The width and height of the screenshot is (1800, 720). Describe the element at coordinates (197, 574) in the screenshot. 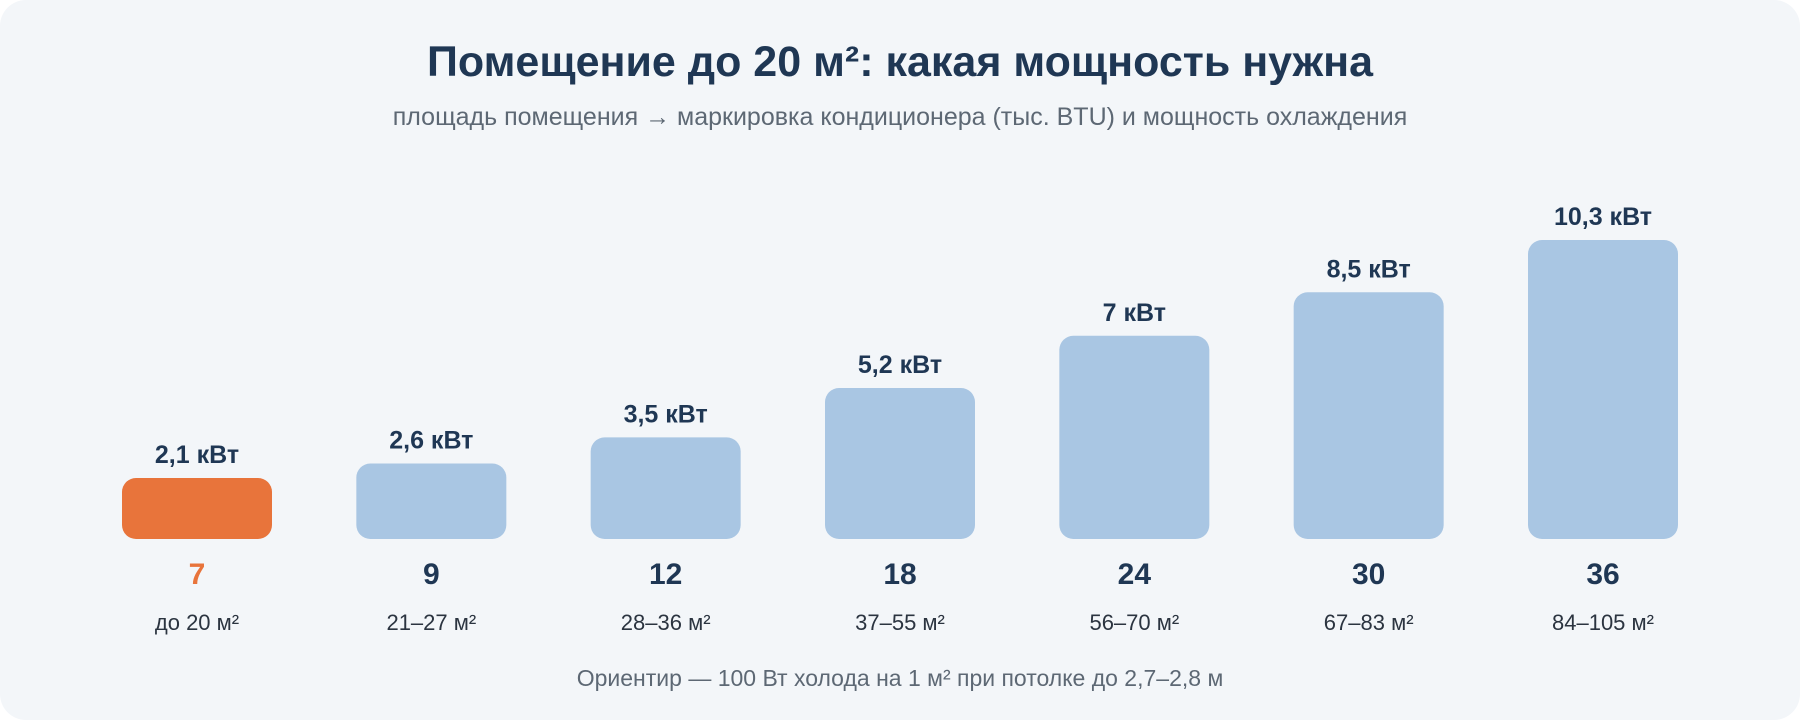

I see `btu-category-label: 7` at that location.